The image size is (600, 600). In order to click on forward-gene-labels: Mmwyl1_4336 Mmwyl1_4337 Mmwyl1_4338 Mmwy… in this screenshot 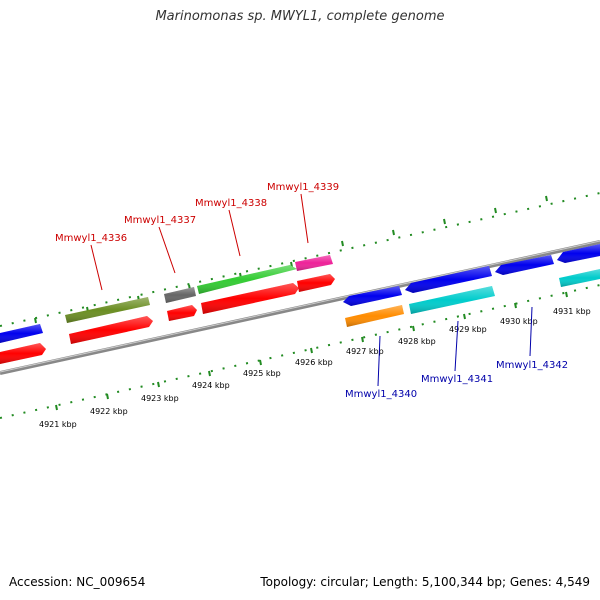, I will do `click(197, 236)`.